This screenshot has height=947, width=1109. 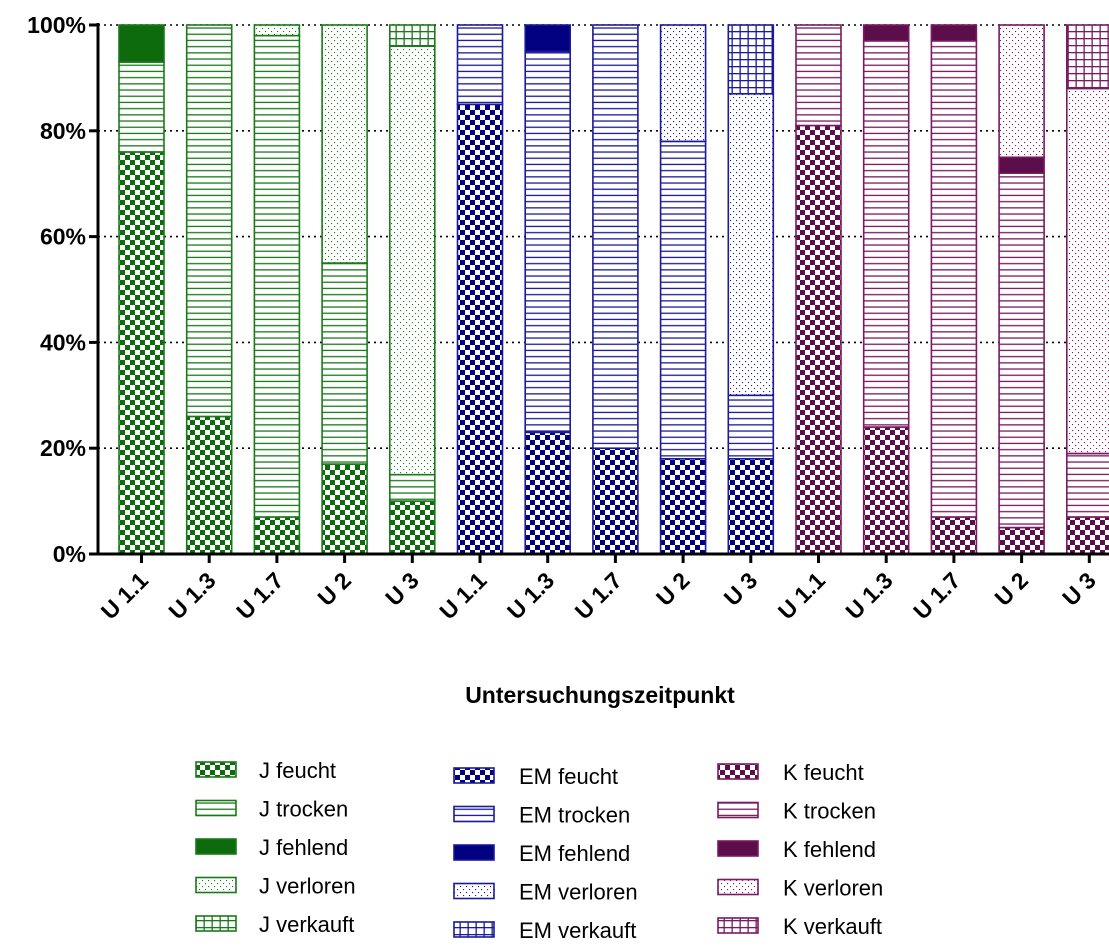 I want to click on legend-label: EM trocken, so click(x=574, y=815).